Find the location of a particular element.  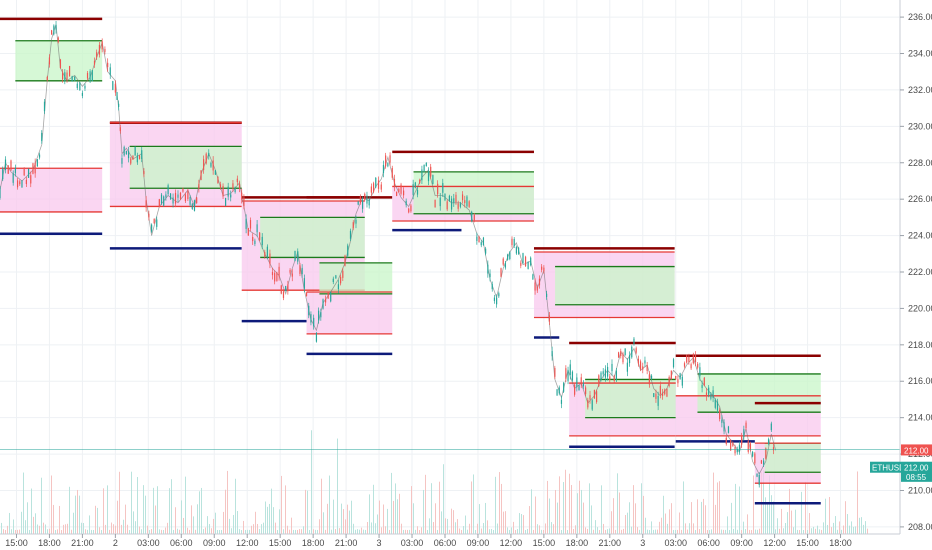

price-badge-label: 212.00 is located at coordinates (916, 450).